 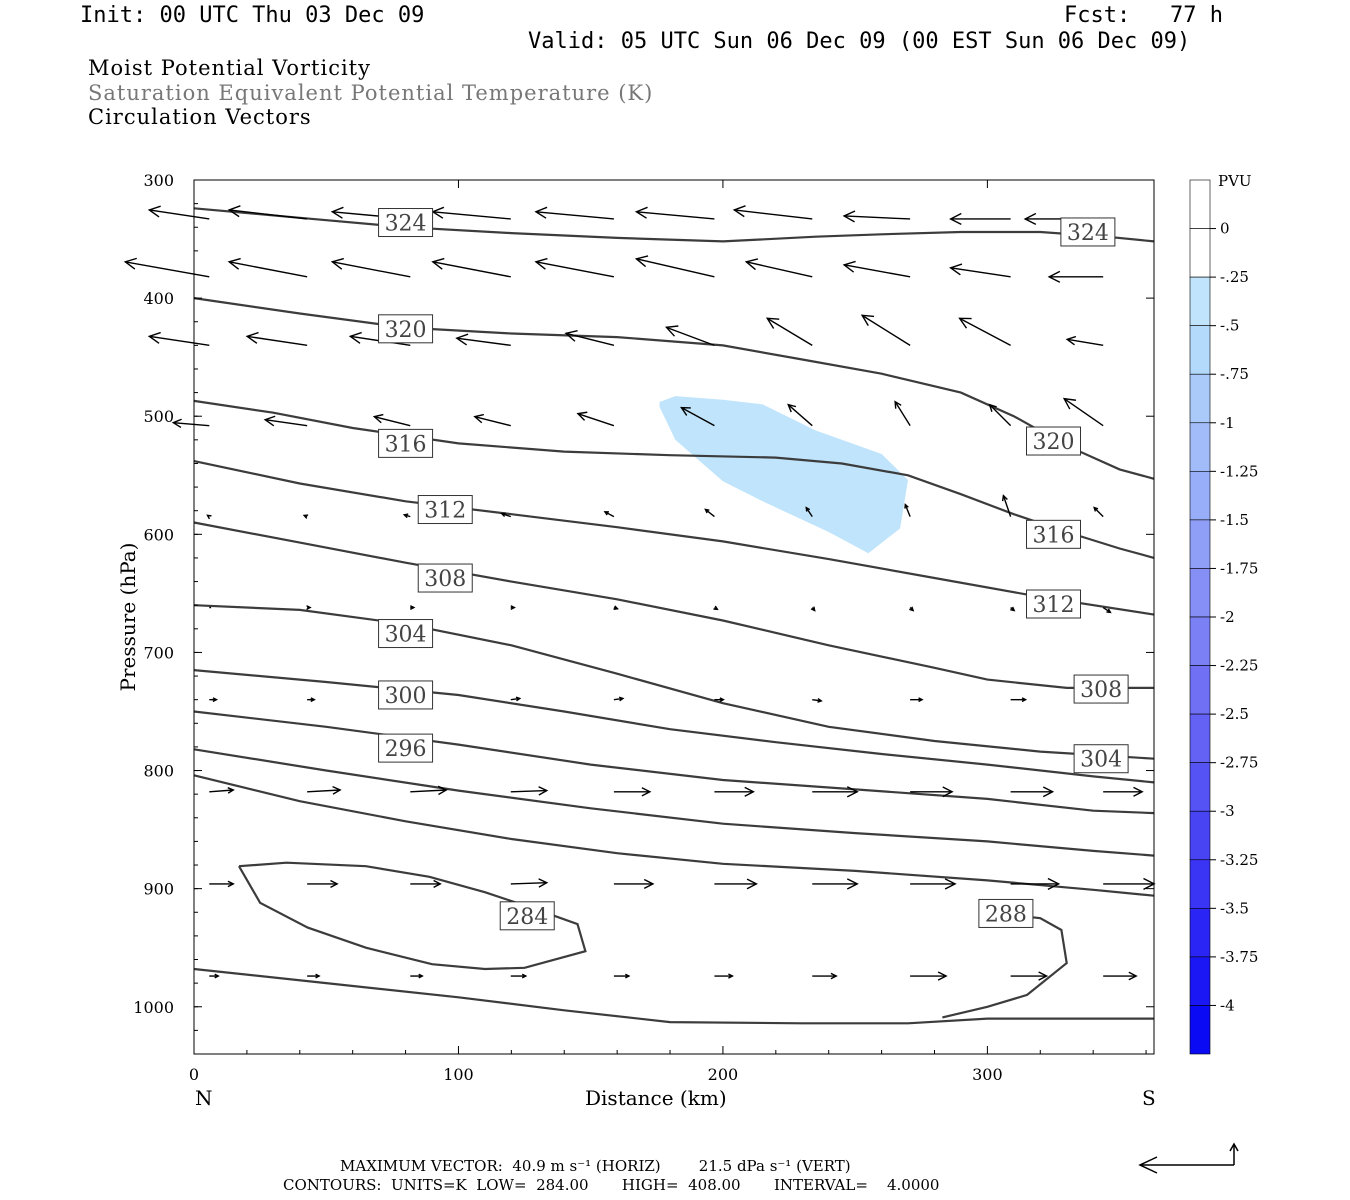 I want to click on forecast-hour: Fcst: 77 h, so click(x=1143, y=15).